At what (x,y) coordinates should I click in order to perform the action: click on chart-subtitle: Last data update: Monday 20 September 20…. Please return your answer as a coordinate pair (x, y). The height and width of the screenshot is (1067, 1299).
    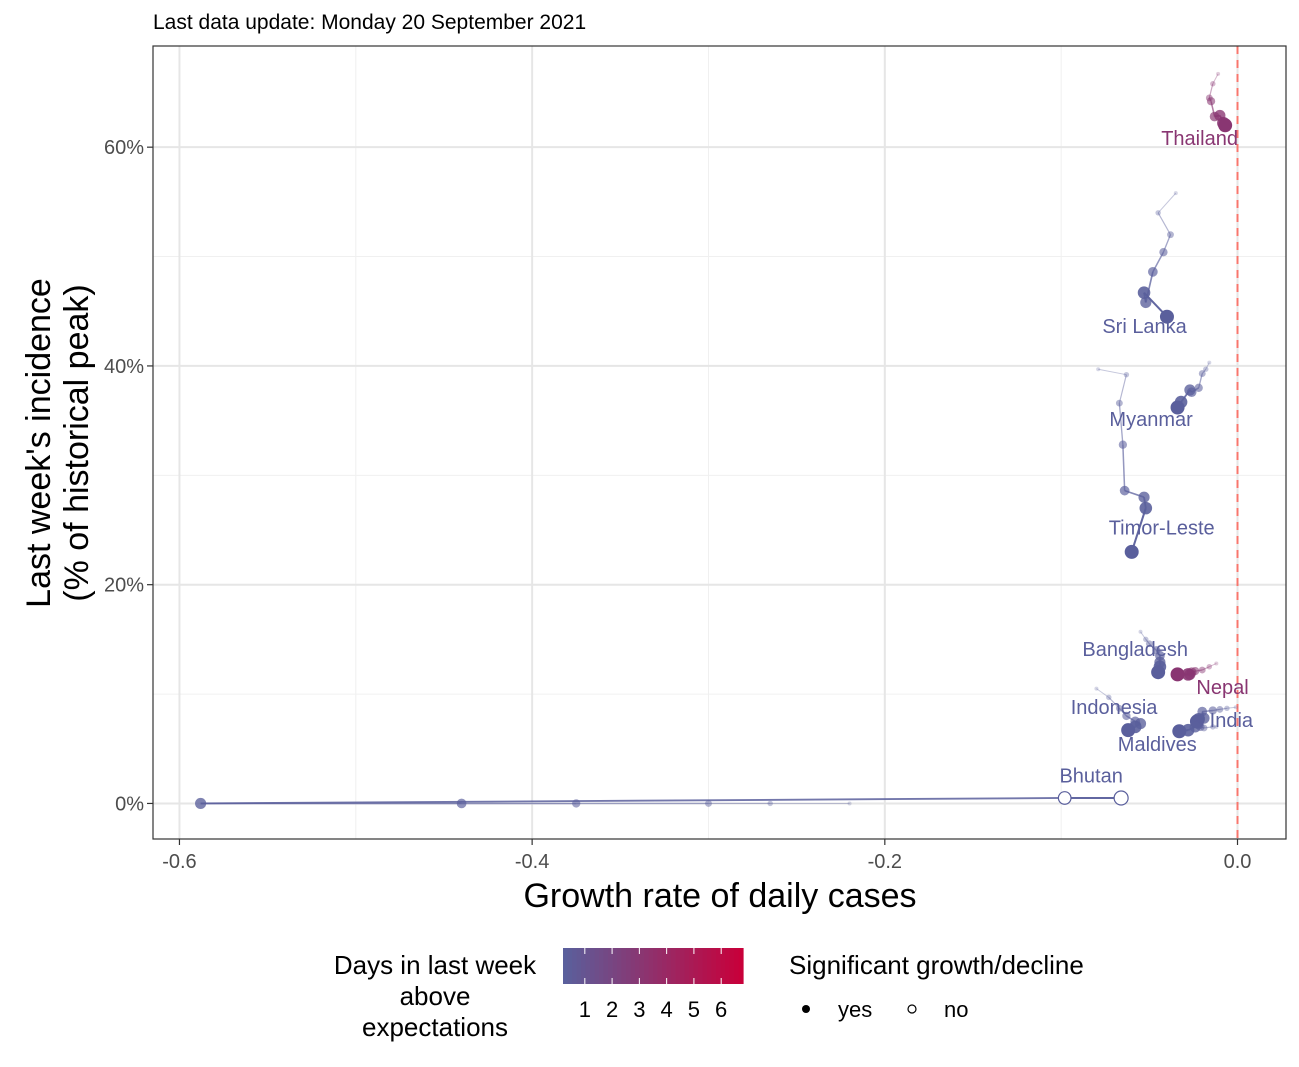
    Looking at the image, I should click on (369, 22).